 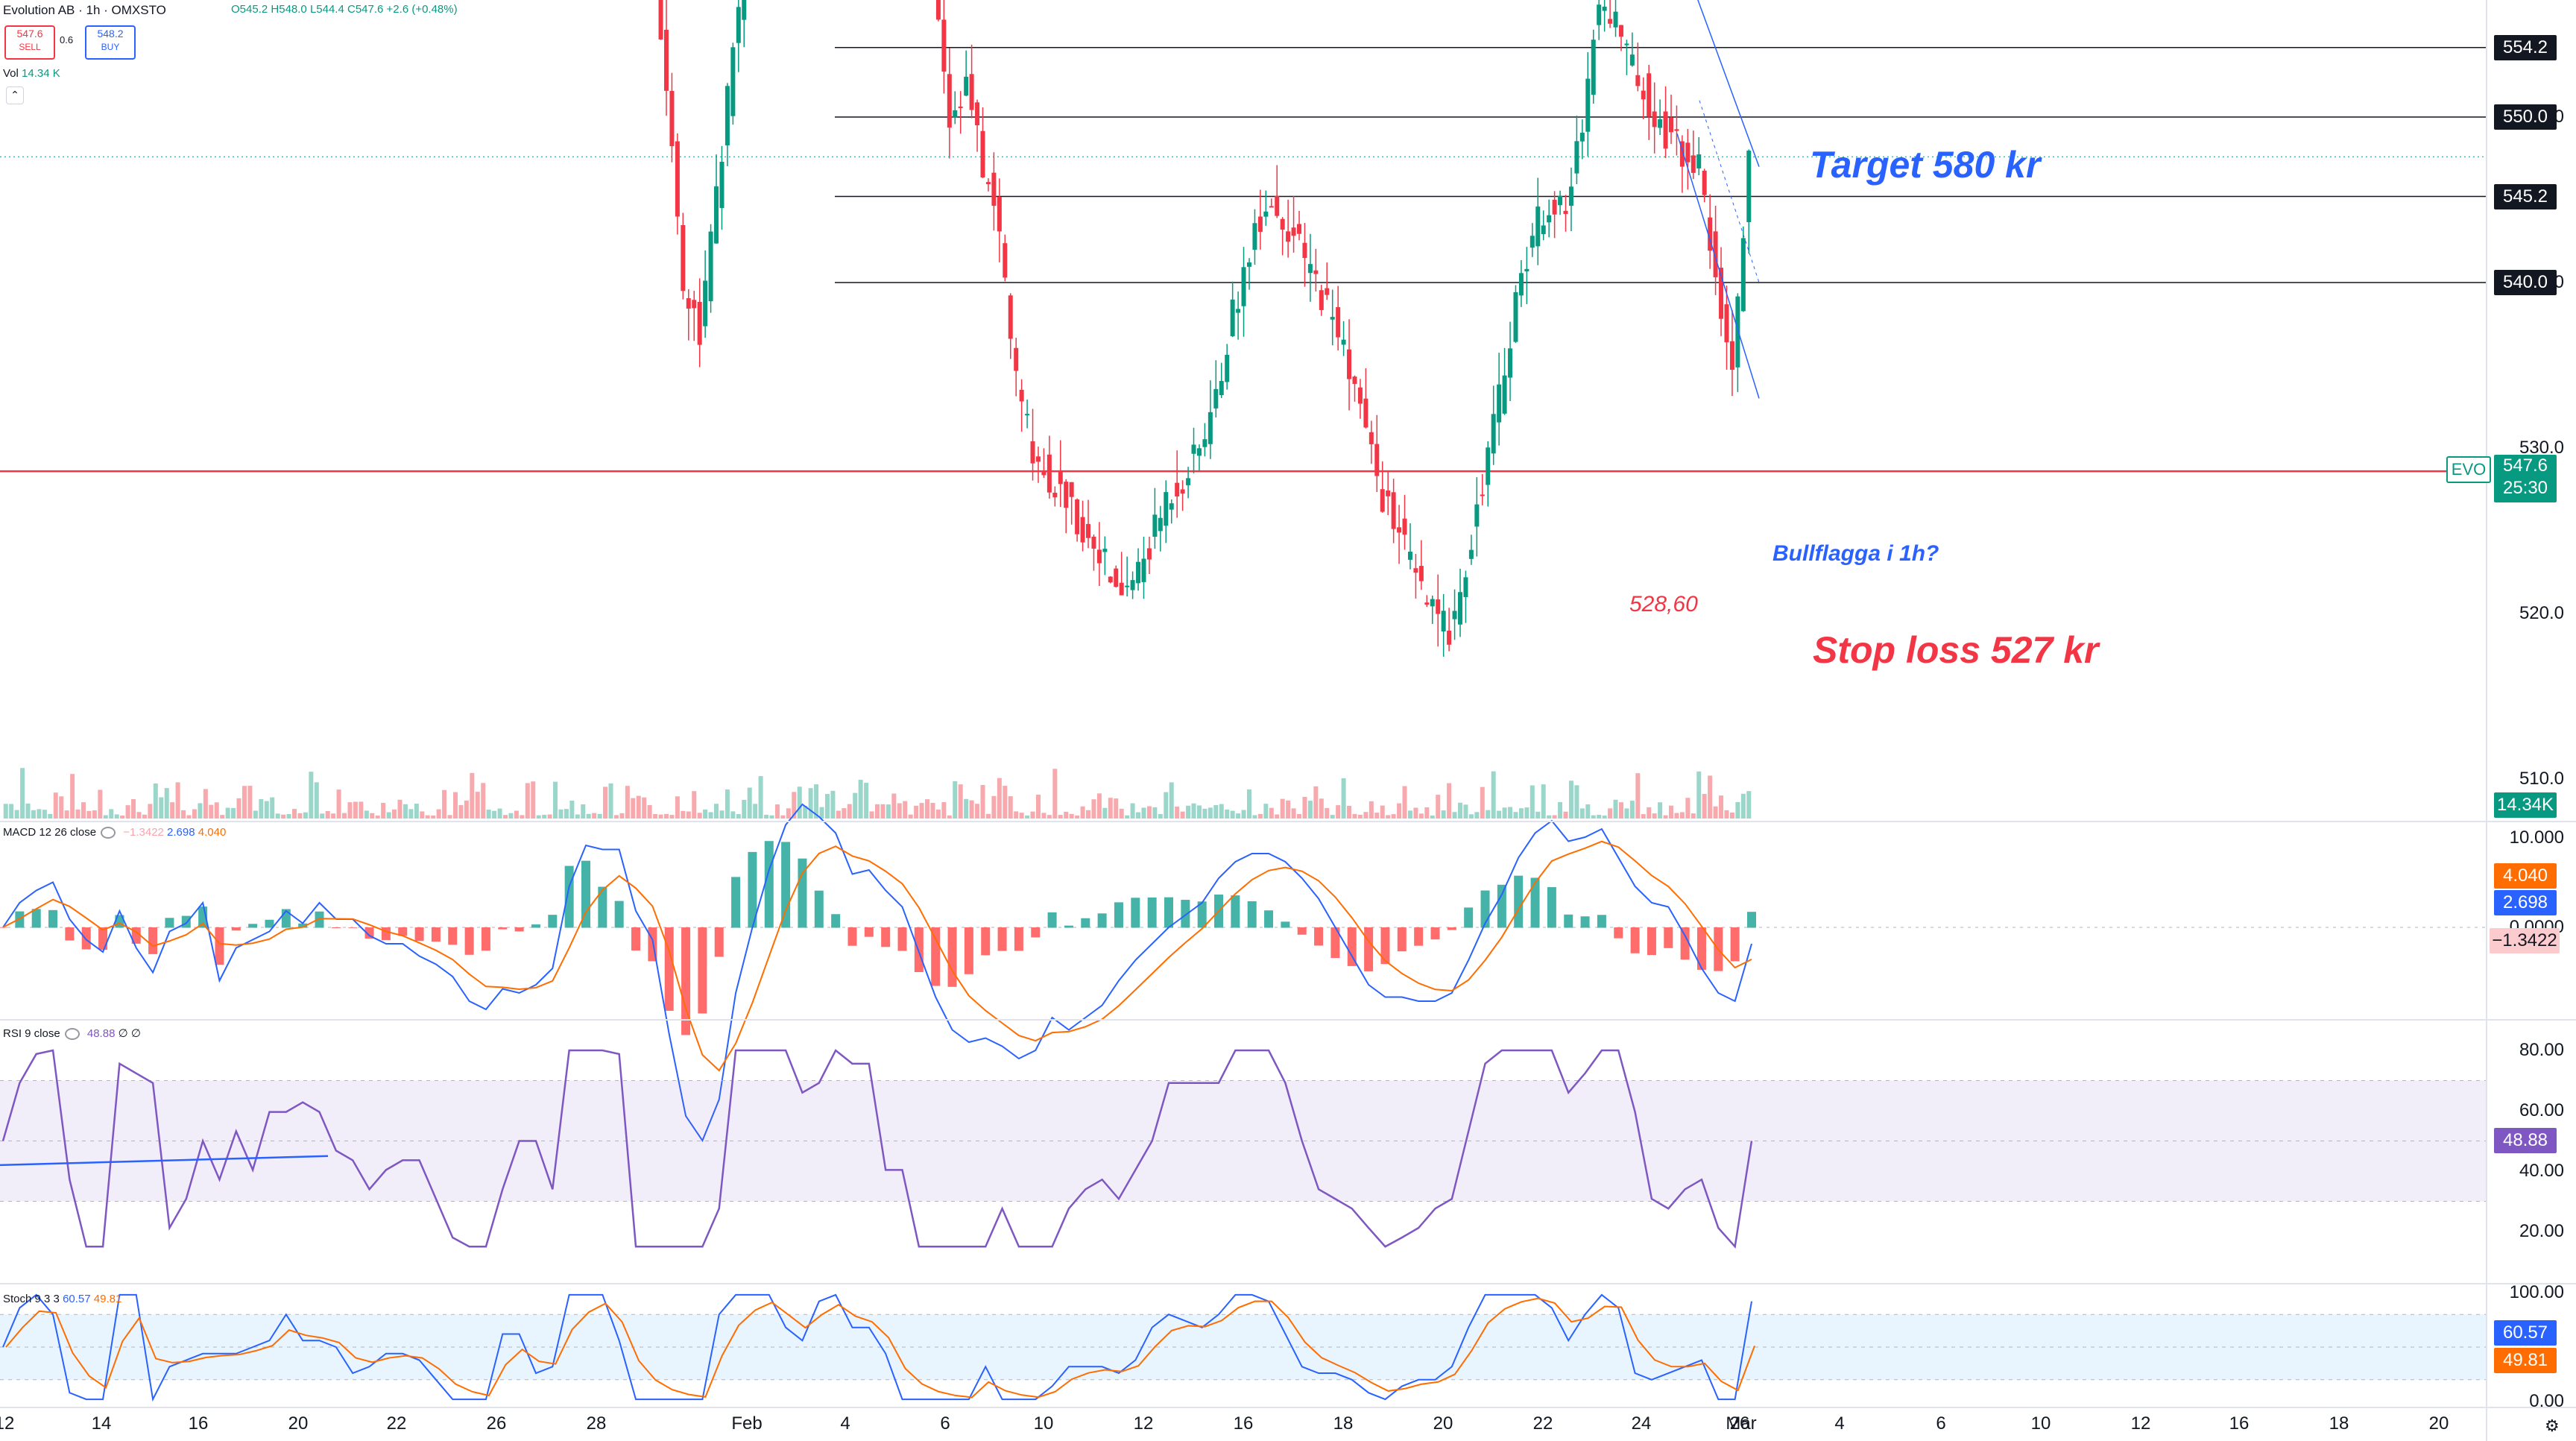 I want to click on stoch-k-badge: 60.57, so click(x=2525, y=1333).